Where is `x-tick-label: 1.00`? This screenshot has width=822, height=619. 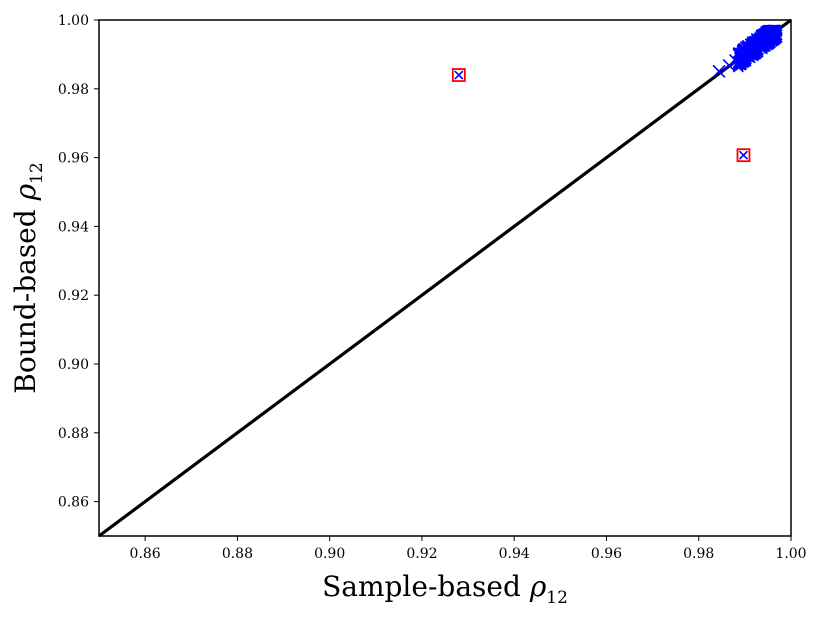 x-tick-label: 1.00 is located at coordinates (790, 554).